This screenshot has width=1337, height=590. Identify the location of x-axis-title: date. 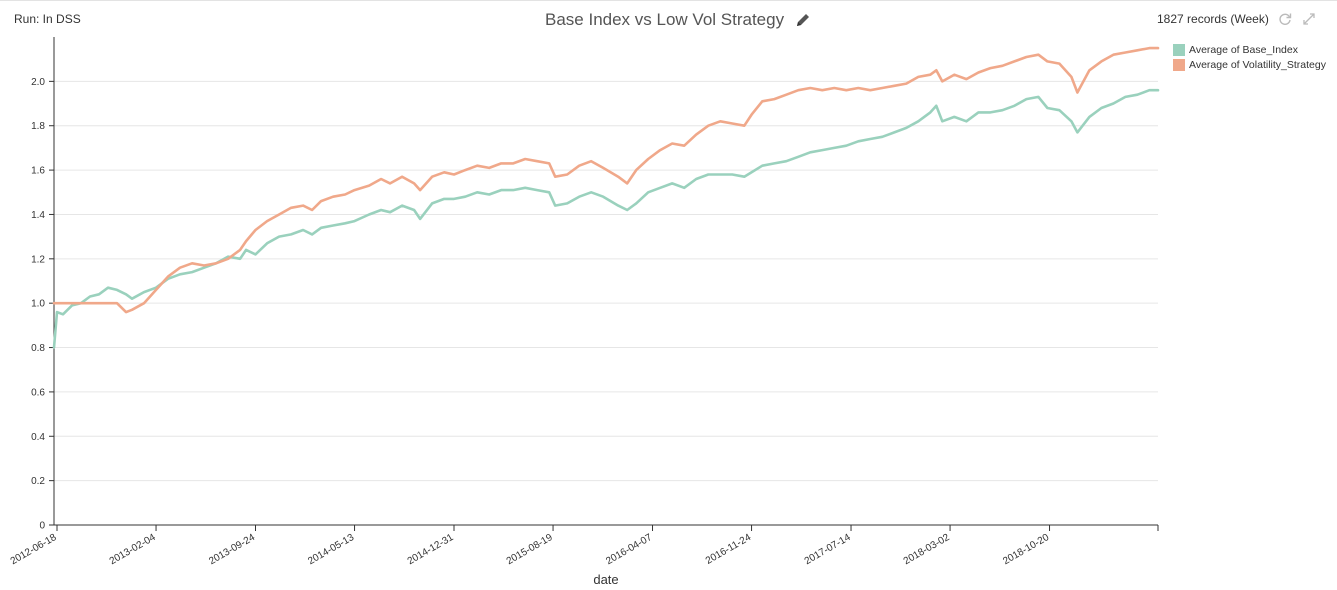
(605, 579).